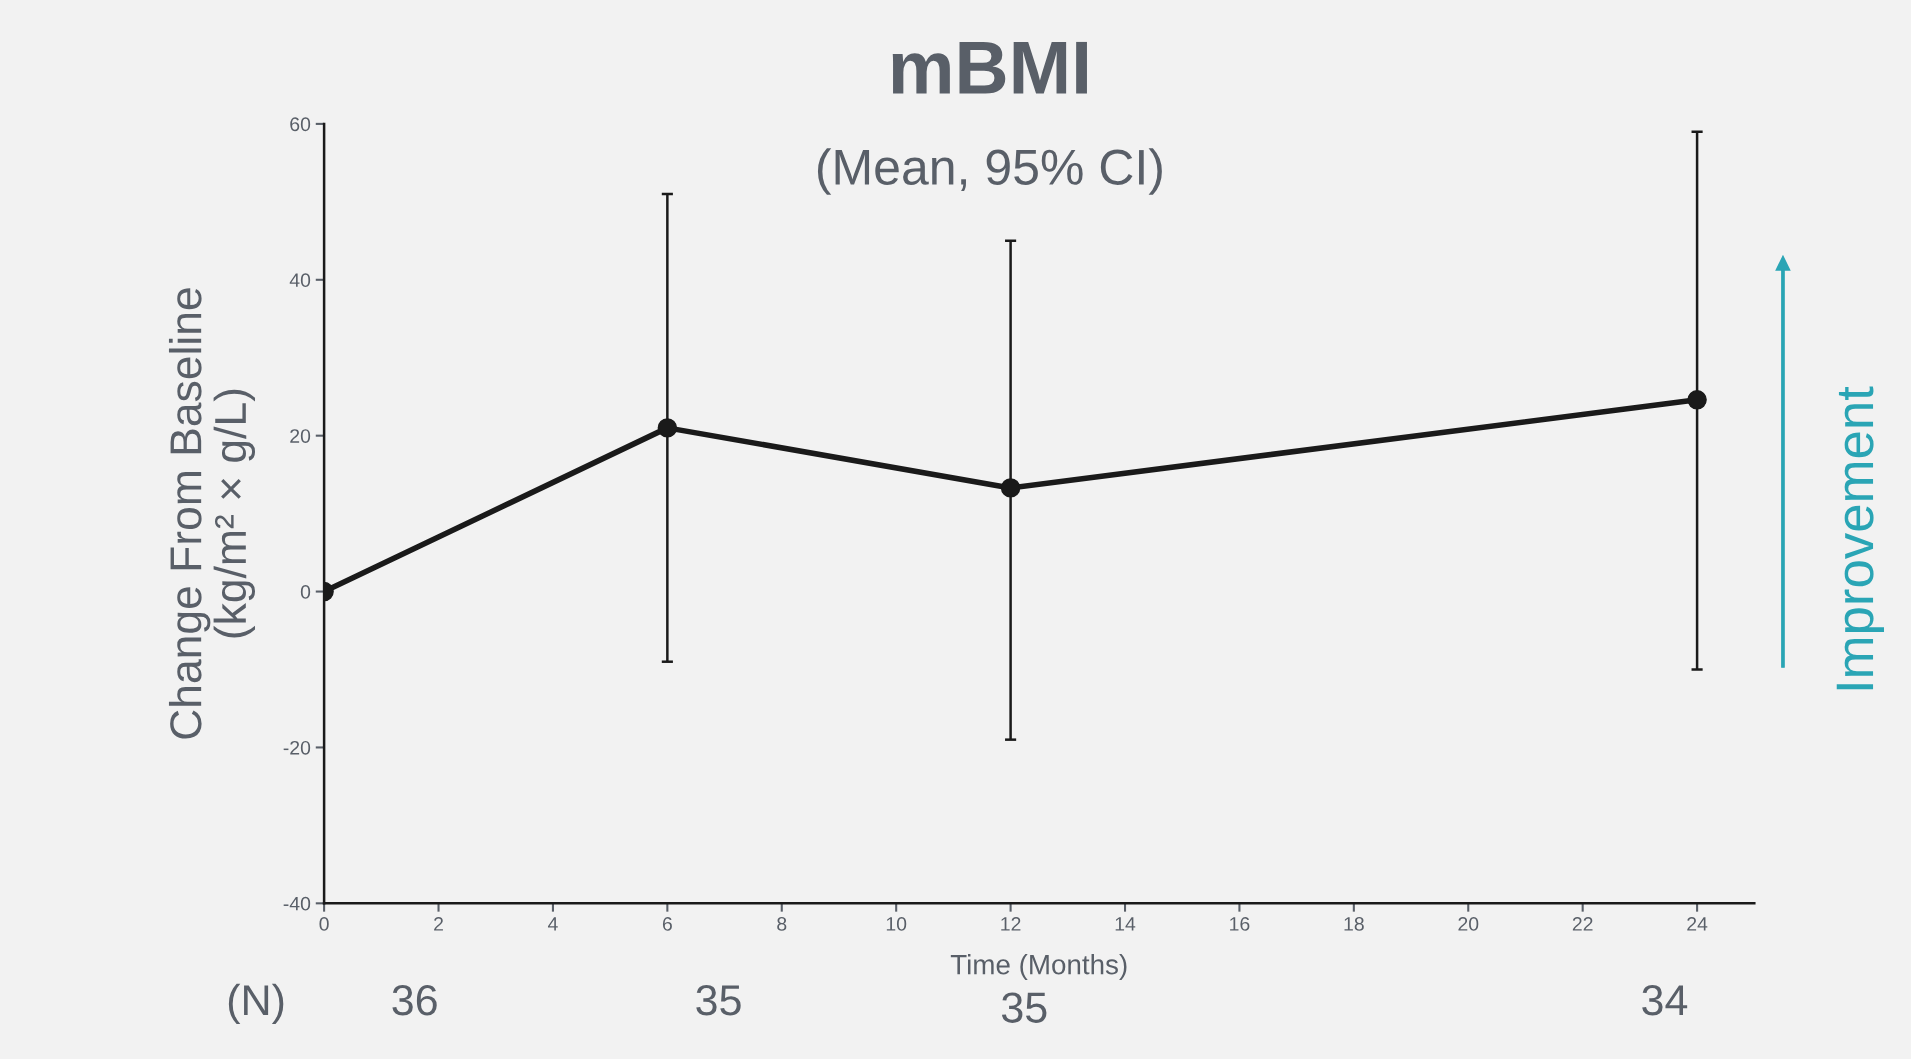  I want to click on x-tick-label: 24, so click(1697, 924).